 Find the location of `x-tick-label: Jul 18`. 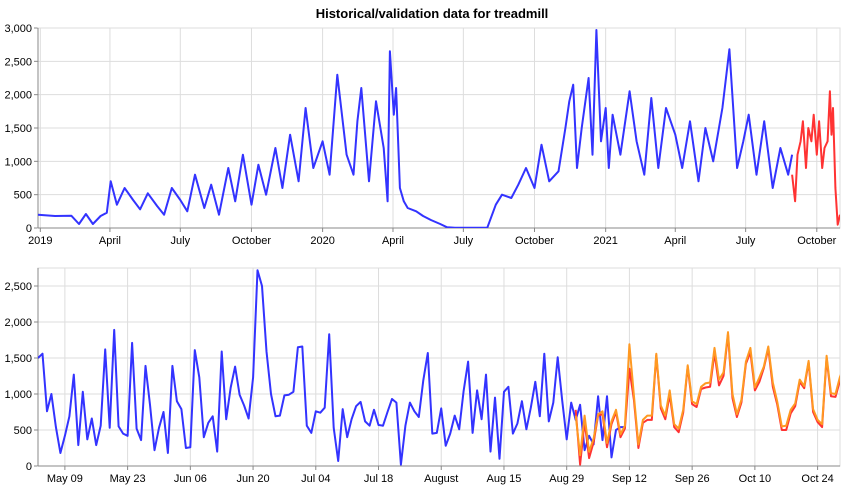

x-tick-label: Jul 18 is located at coordinates (378, 479).